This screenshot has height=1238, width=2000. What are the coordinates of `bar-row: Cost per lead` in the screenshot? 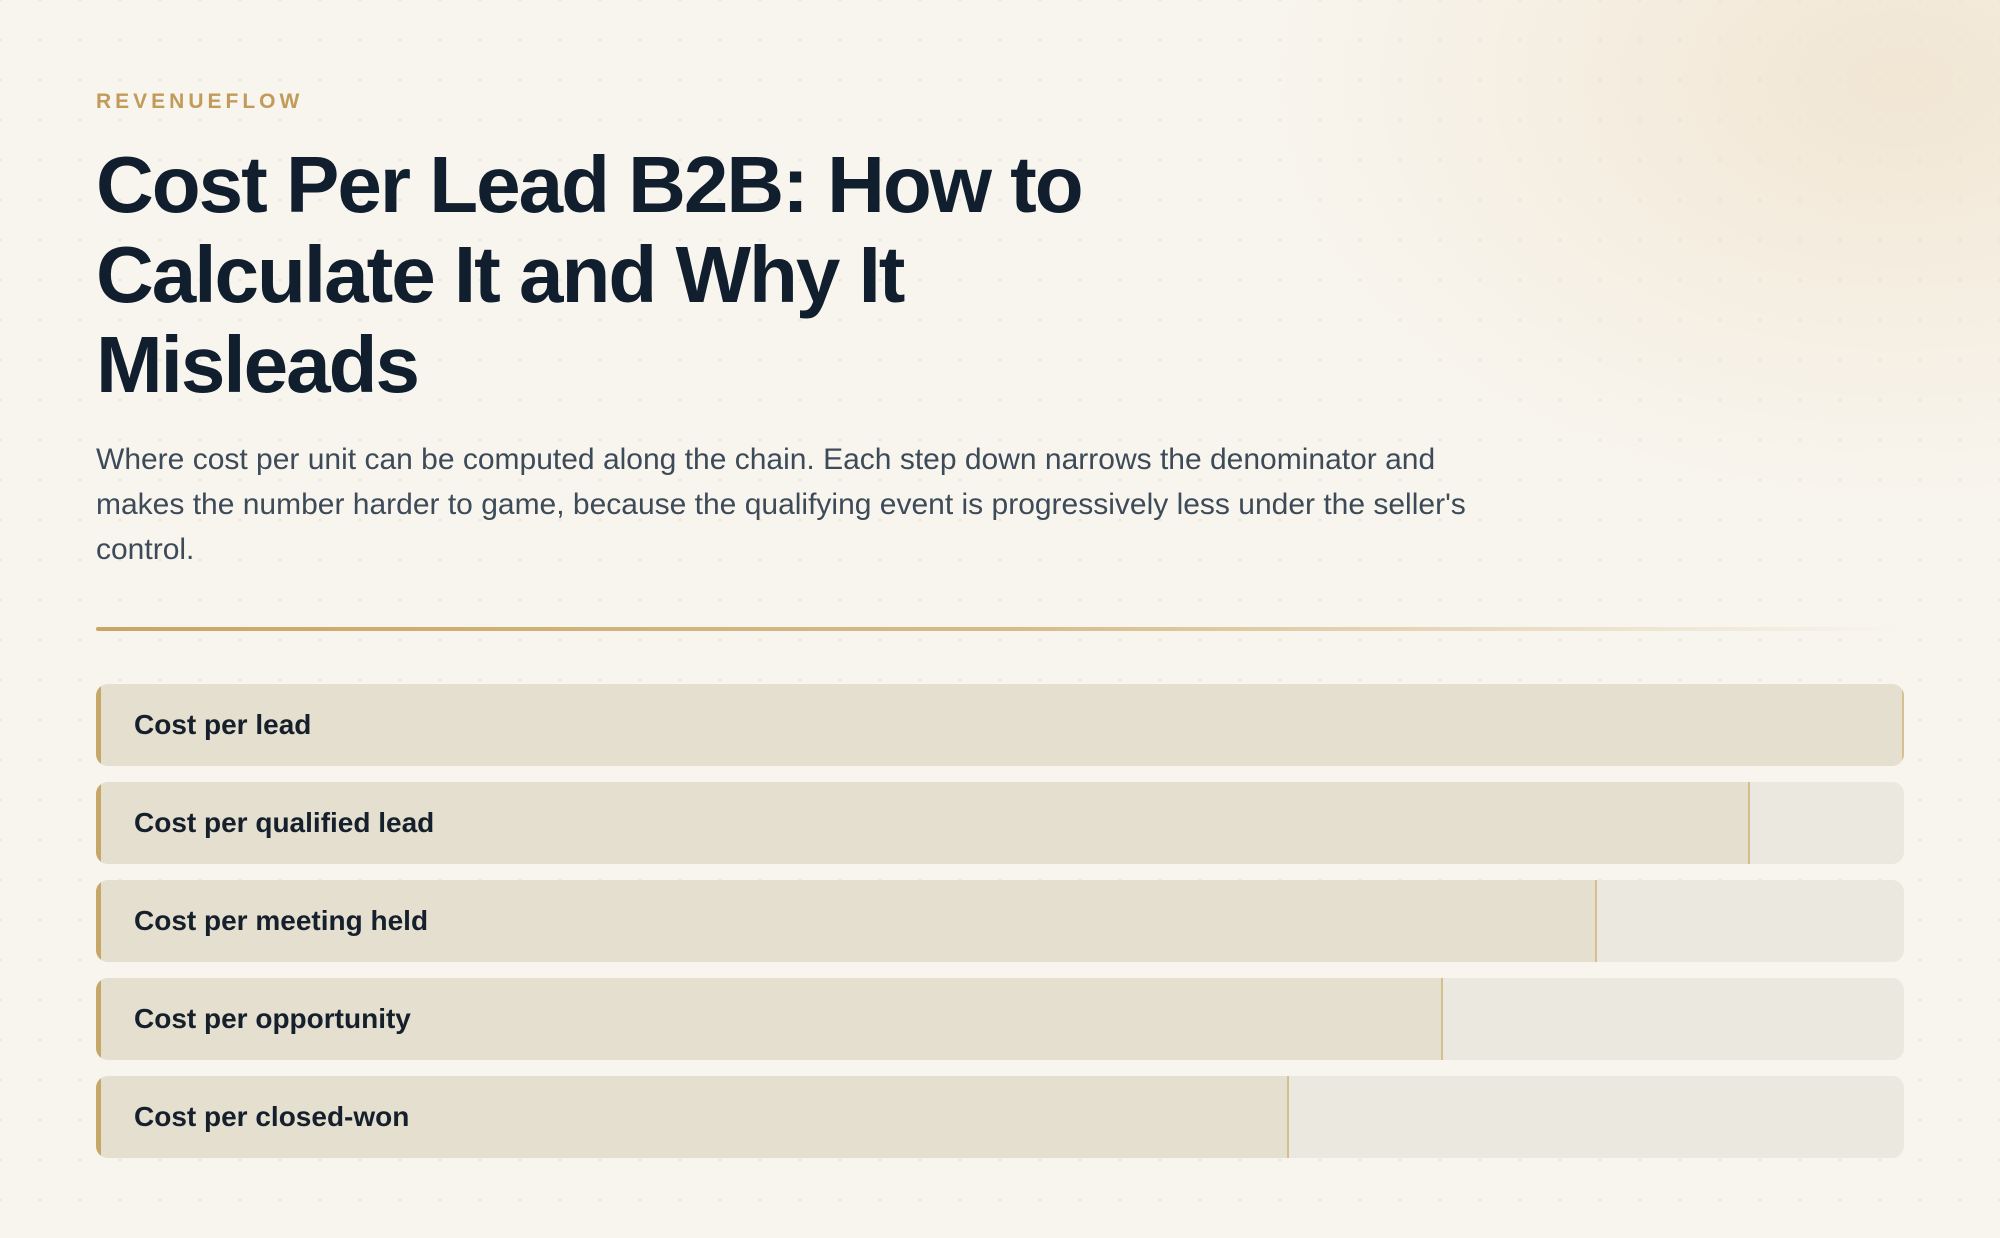 It's located at (1000, 725).